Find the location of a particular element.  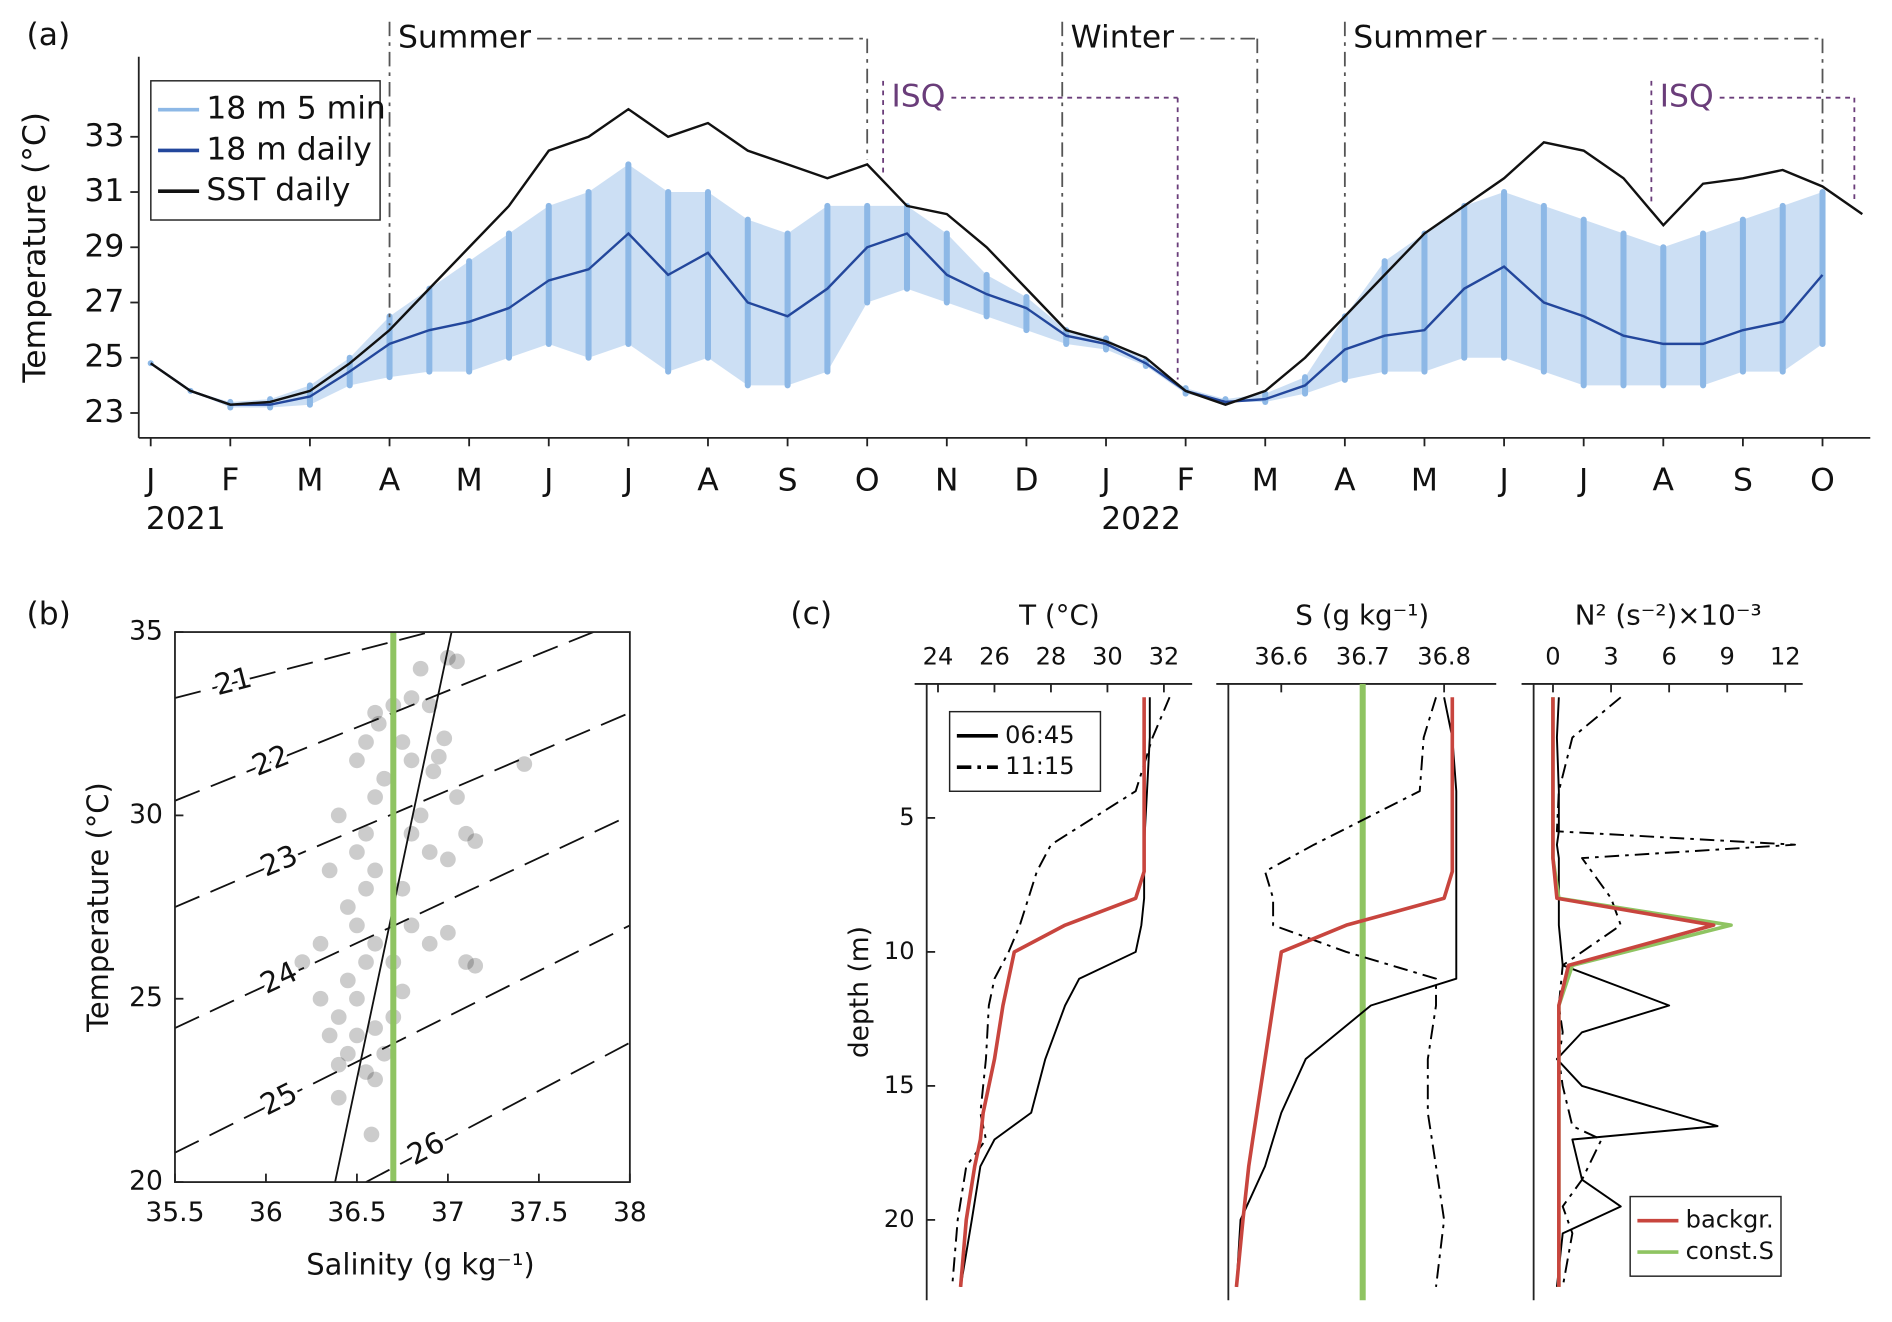

y-tick-label: 35 is located at coordinates (146, 631).